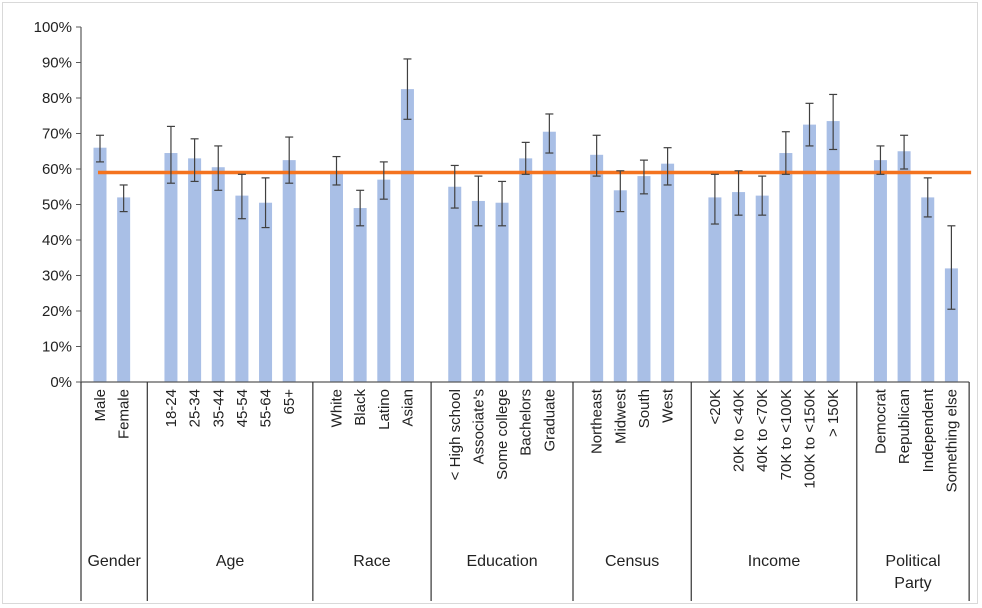 The image size is (982, 608). What do you see at coordinates (774, 561) in the screenshot?
I see `group-label: Income` at bounding box center [774, 561].